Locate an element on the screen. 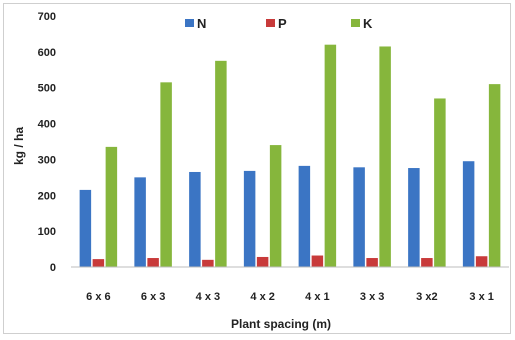 The height and width of the screenshot is (340, 515). y-tick-label: 100 is located at coordinates (47, 232).